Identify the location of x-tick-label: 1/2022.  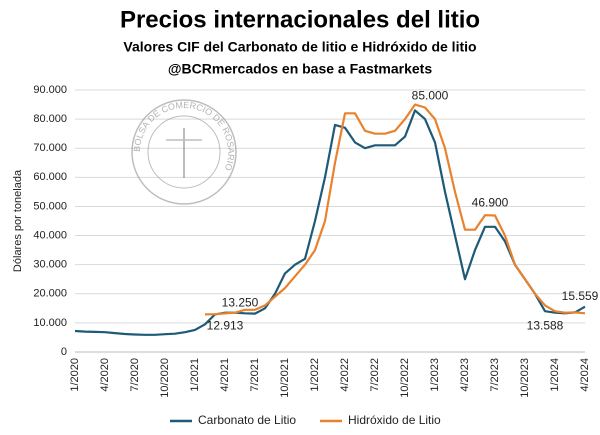
(315, 375).